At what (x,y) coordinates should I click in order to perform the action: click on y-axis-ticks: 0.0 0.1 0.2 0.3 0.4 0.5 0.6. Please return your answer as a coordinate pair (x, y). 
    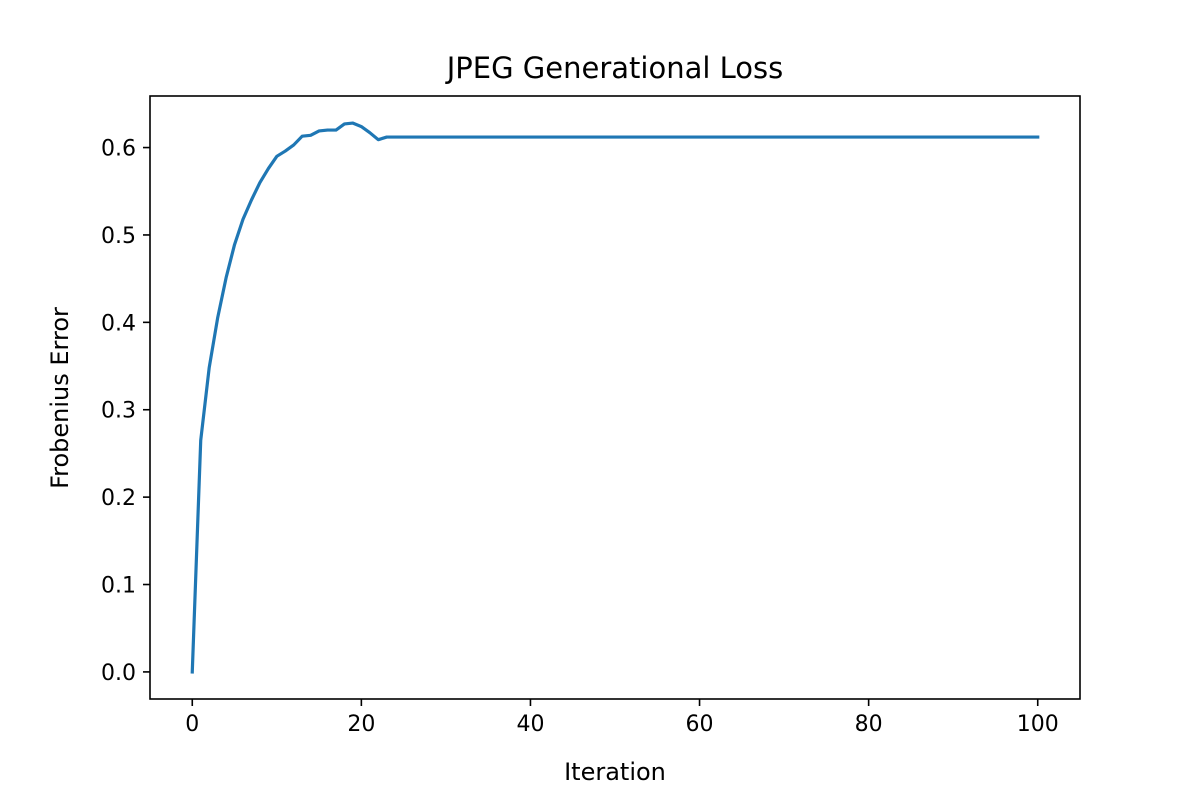
    Looking at the image, I should click on (125, 411).